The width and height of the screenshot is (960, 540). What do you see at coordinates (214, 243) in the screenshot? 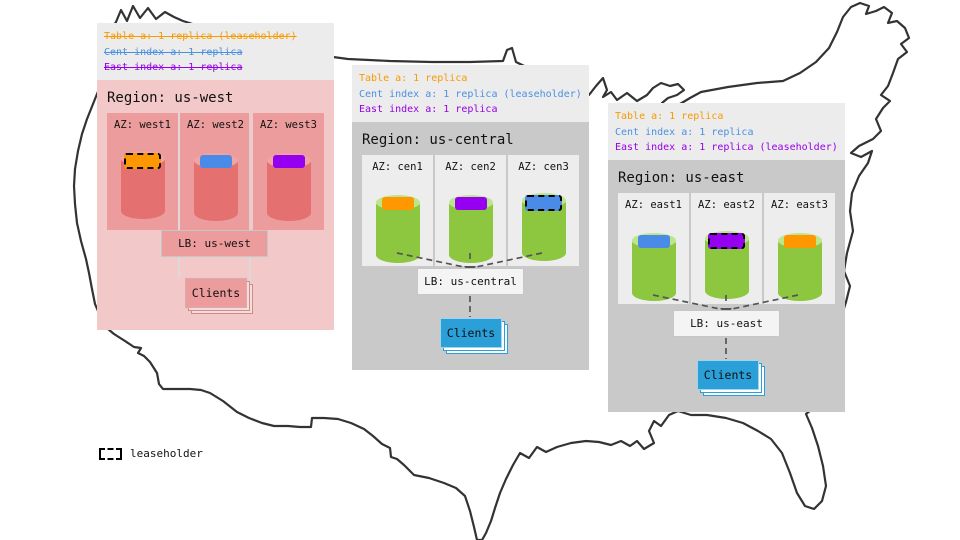
I see `lb-us-west: LB: us-west` at bounding box center [214, 243].